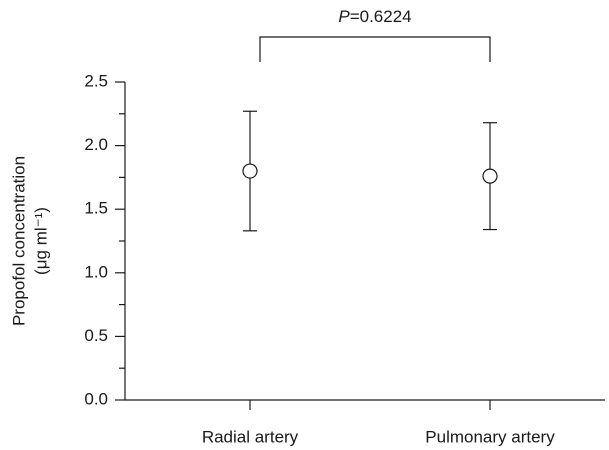 The width and height of the screenshot is (609, 450). Describe the element at coordinates (375, 49) in the screenshot. I see `significance-bracket` at that location.